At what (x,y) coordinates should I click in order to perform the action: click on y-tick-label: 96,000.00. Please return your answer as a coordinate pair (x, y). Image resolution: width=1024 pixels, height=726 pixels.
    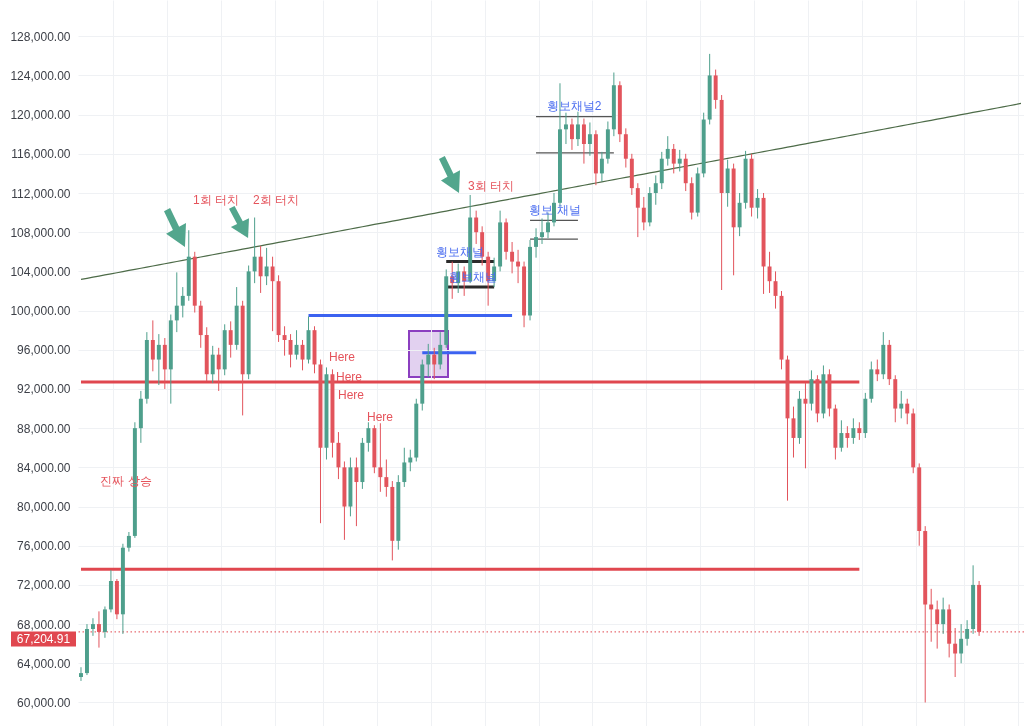
    Looking at the image, I should click on (44, 350).